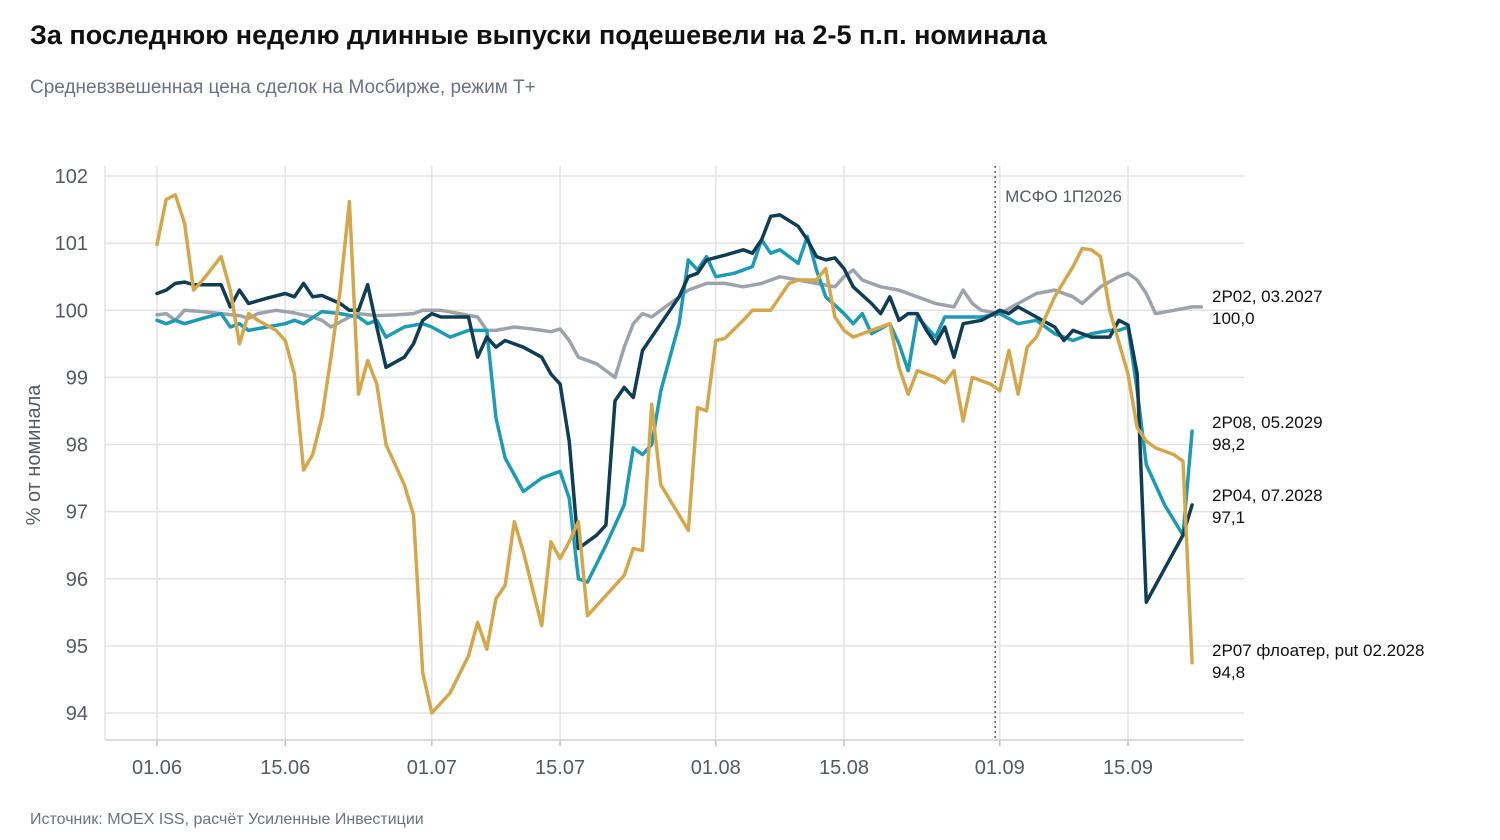 Image resolution: width=1500 pixels, height=840 pixels. Describe the element at coordinates (844, 768) in the screenshot. I see `x-tick-label: 15.08` at that location.